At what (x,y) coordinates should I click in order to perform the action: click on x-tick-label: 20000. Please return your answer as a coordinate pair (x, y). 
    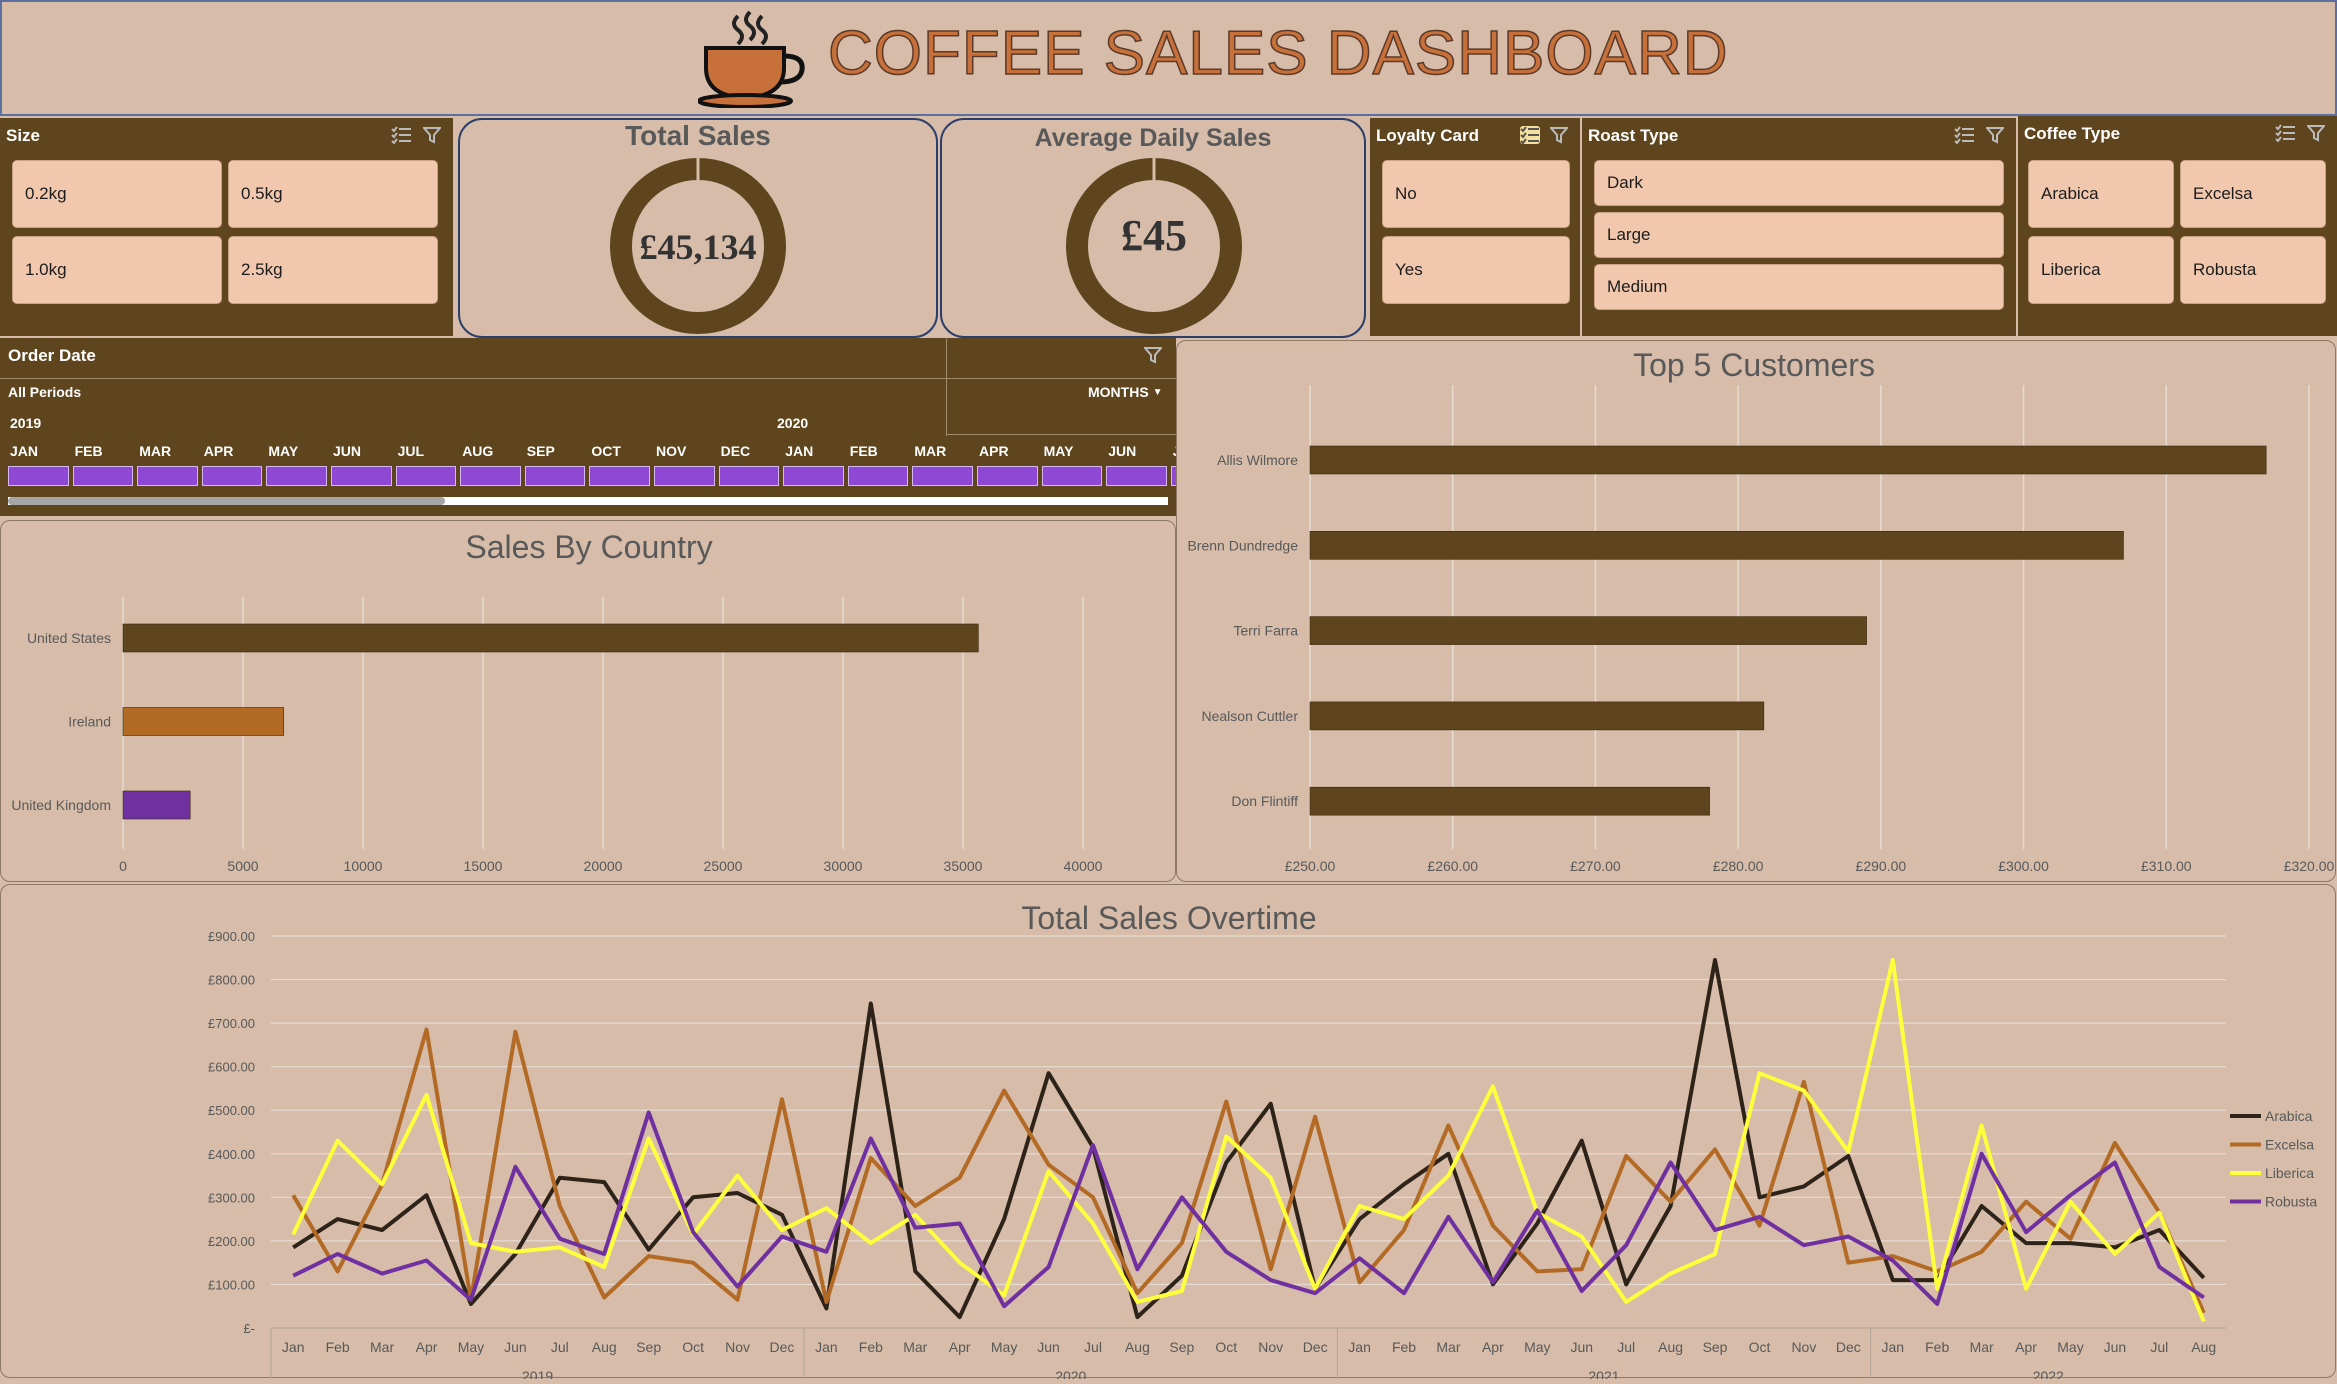
    Looking at the image, I should click on (603, 866).